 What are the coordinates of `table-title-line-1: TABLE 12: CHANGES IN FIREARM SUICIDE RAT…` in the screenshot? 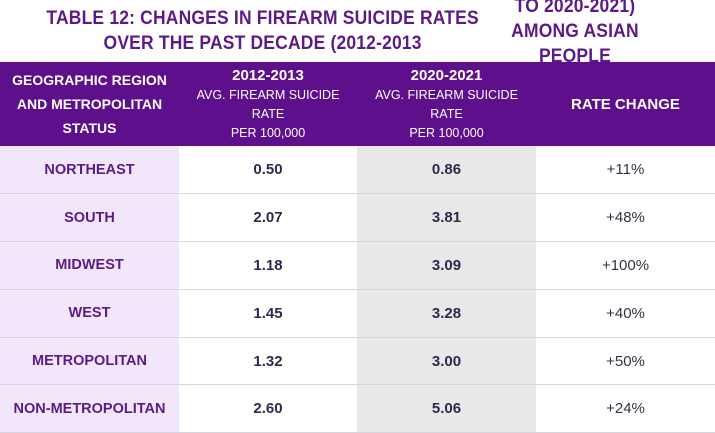 It's located at (262, 31).